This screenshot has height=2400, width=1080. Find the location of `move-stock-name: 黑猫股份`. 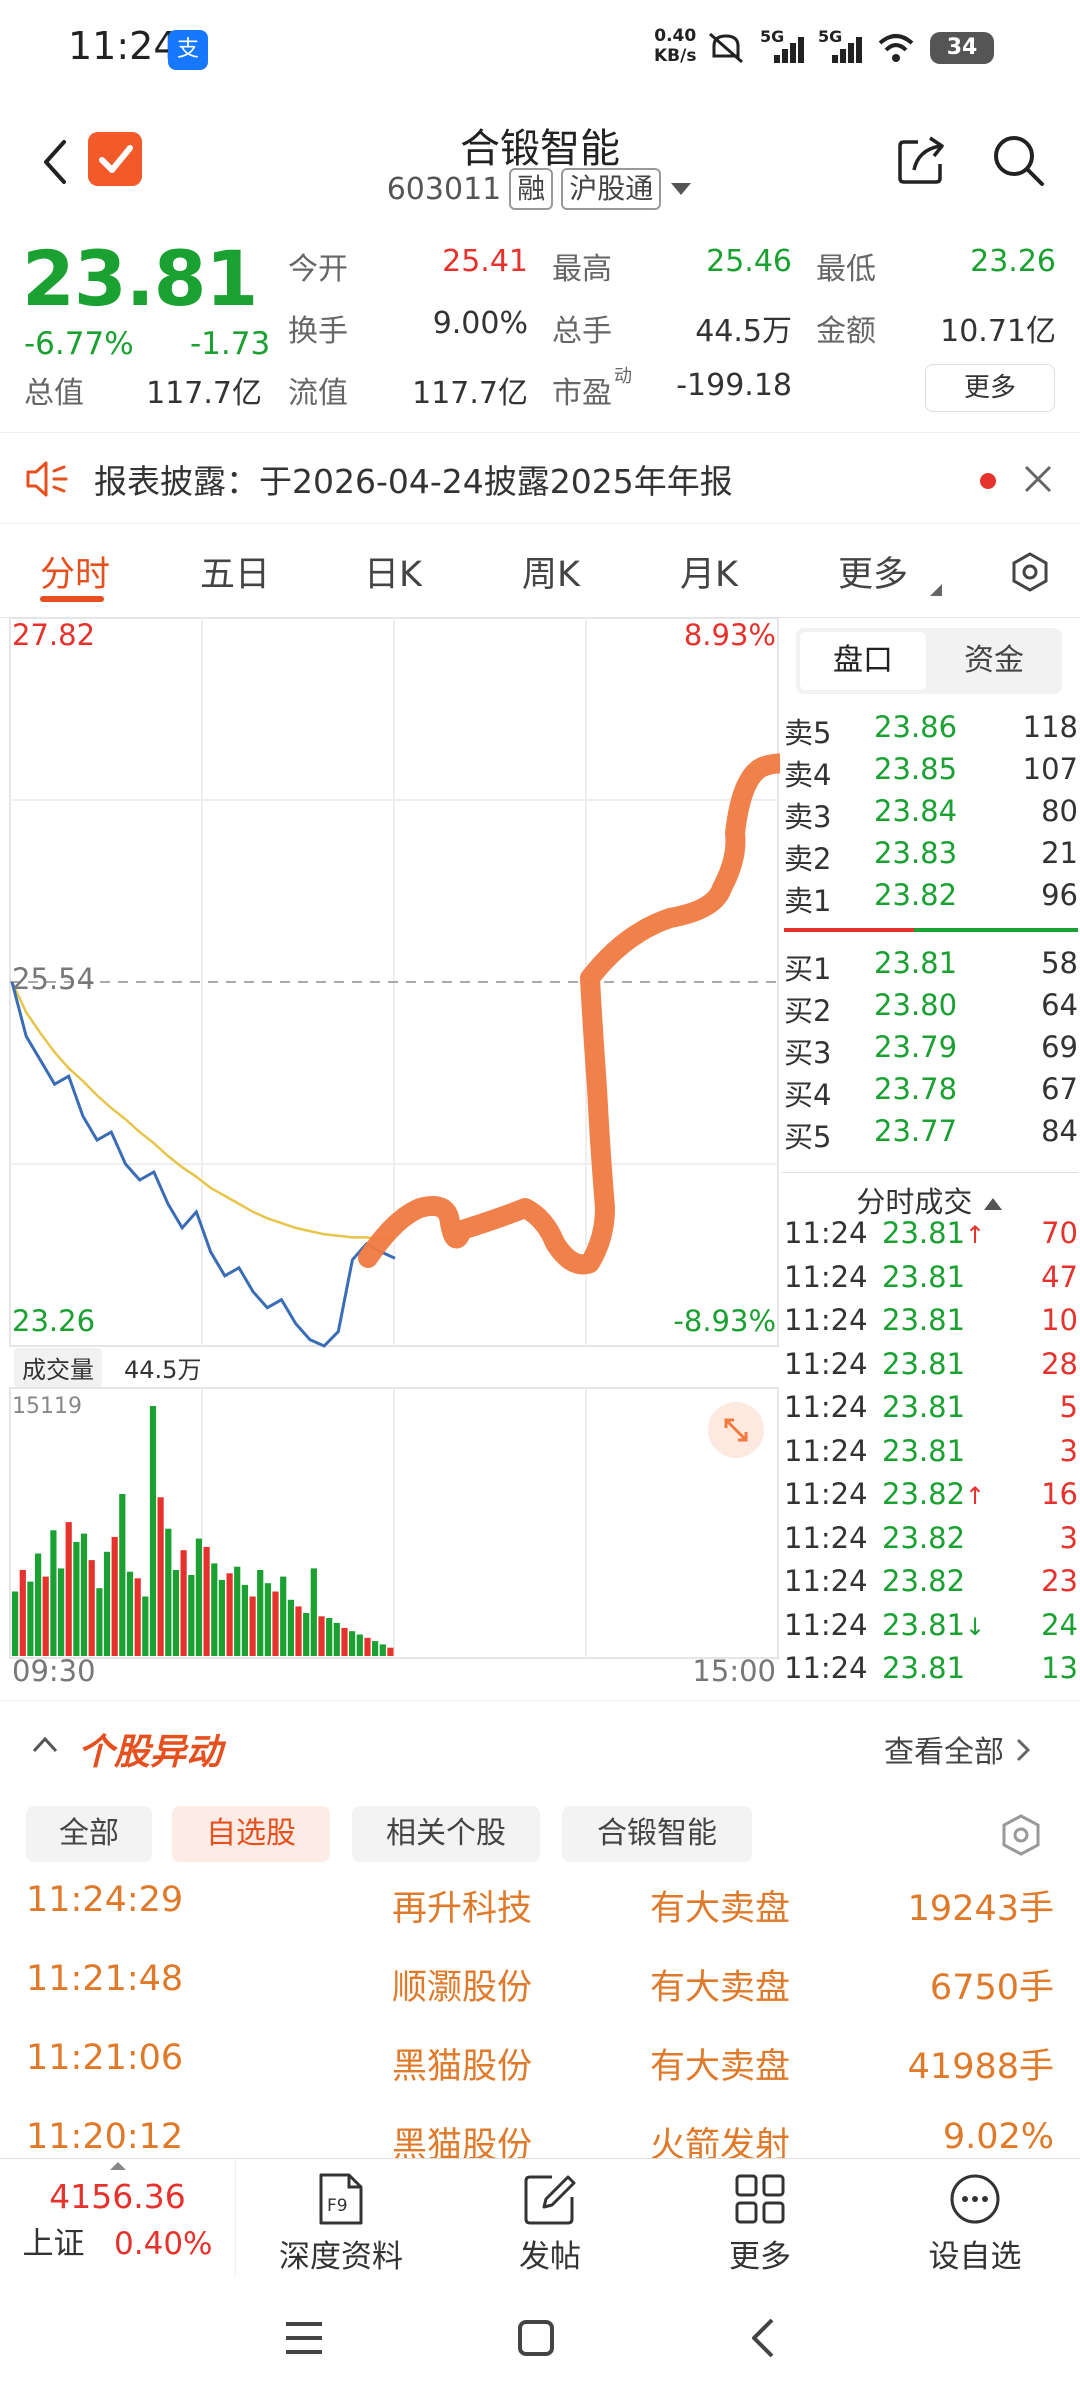

move-stock-name: 黑猫股份 is located at coordinates (462, 2067).